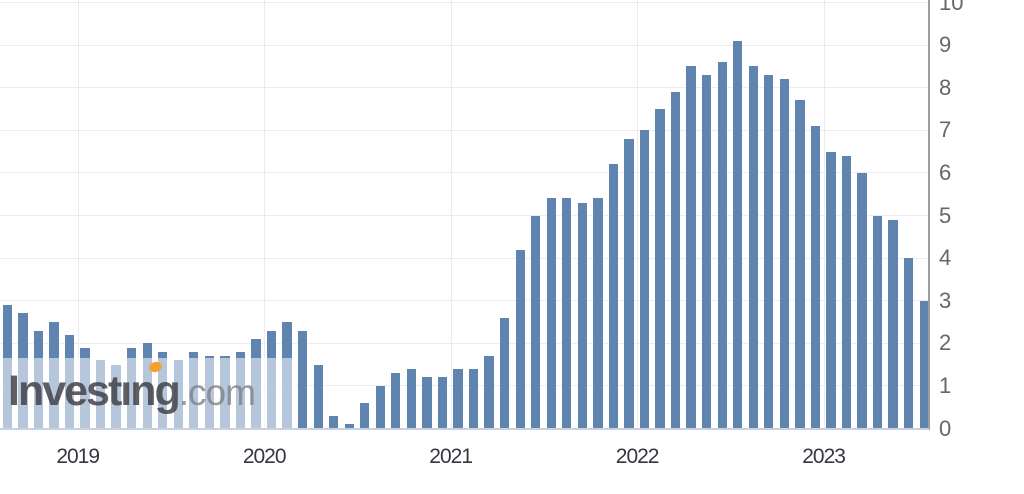 The image size is (1024, 494). What do you see at coordinates (945, 172) in the screenshot?
I see `y-axis-tick-label: 6` at bounding box center [945, 172].